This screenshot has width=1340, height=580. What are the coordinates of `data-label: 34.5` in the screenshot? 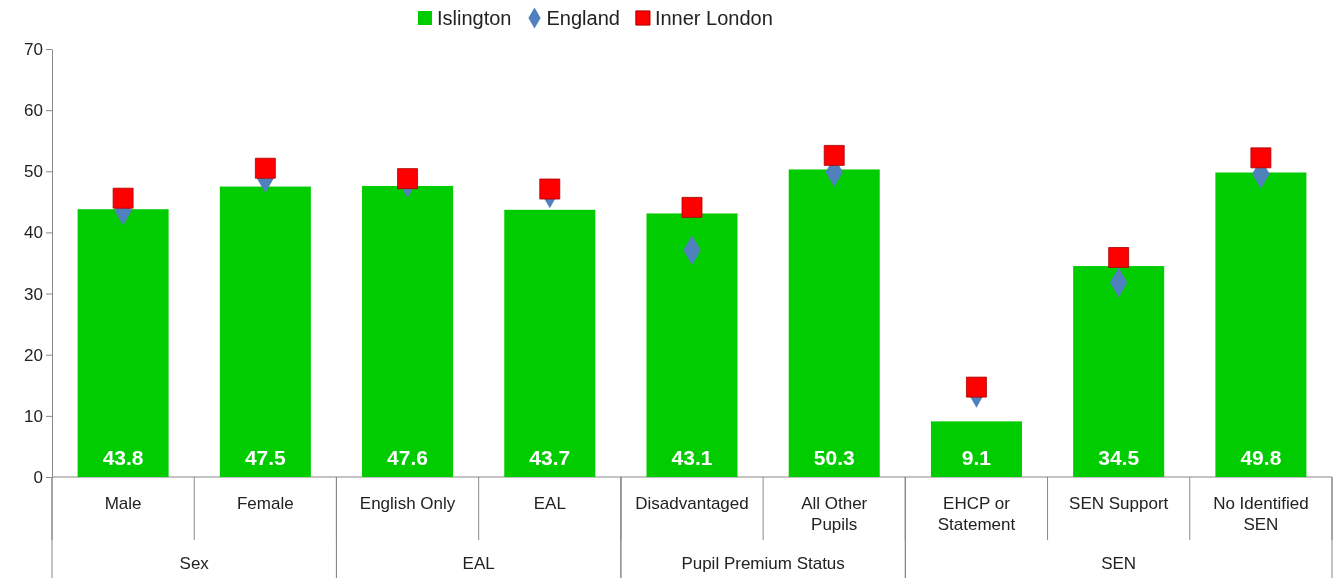 It's located at (1119, 457).